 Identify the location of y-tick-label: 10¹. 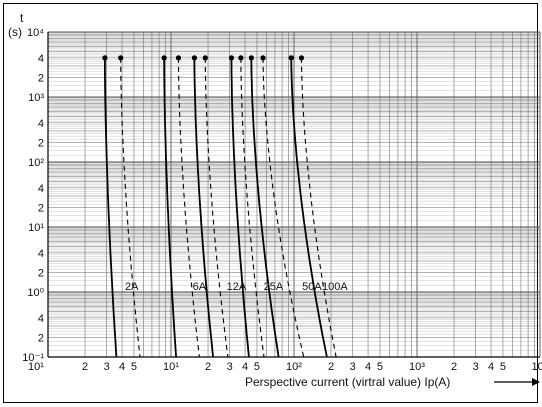
(36, 228).